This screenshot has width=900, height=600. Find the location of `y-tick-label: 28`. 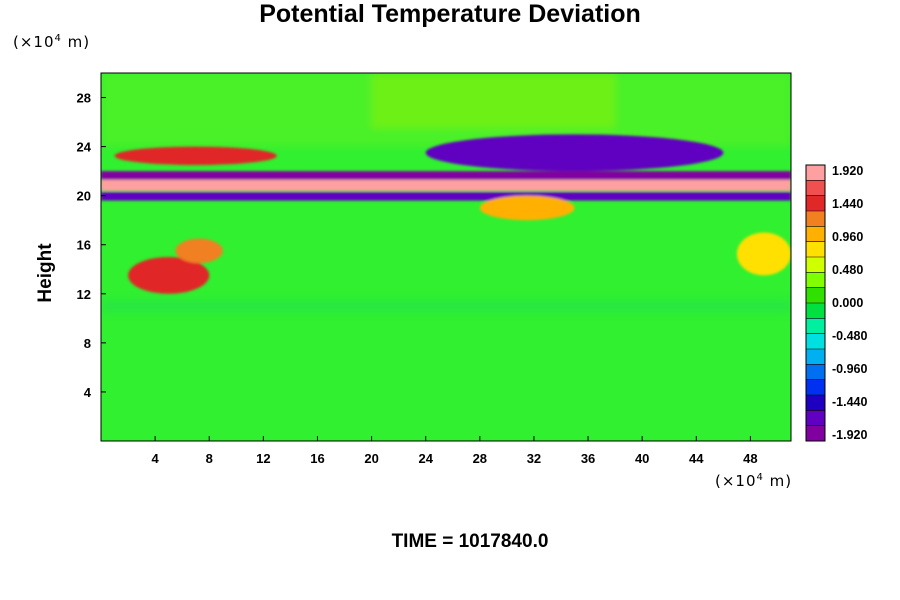

y-tick-label: 28 is located at coordinates (84, 98).